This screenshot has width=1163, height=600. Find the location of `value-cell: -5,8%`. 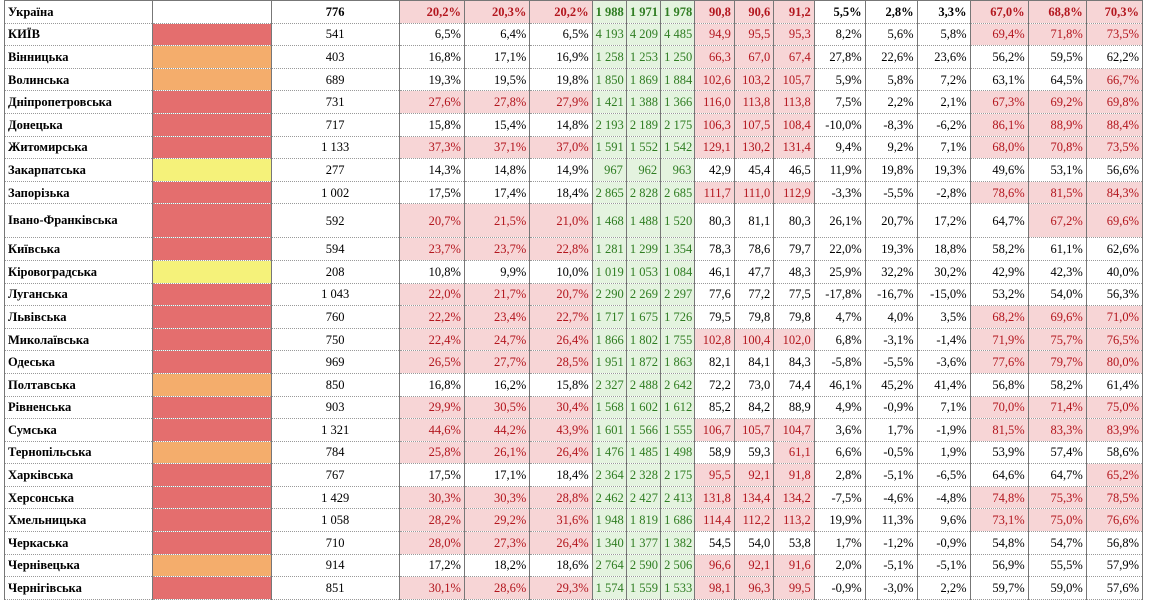

value-cell: -5,8% is located at coordinates (840, 362).